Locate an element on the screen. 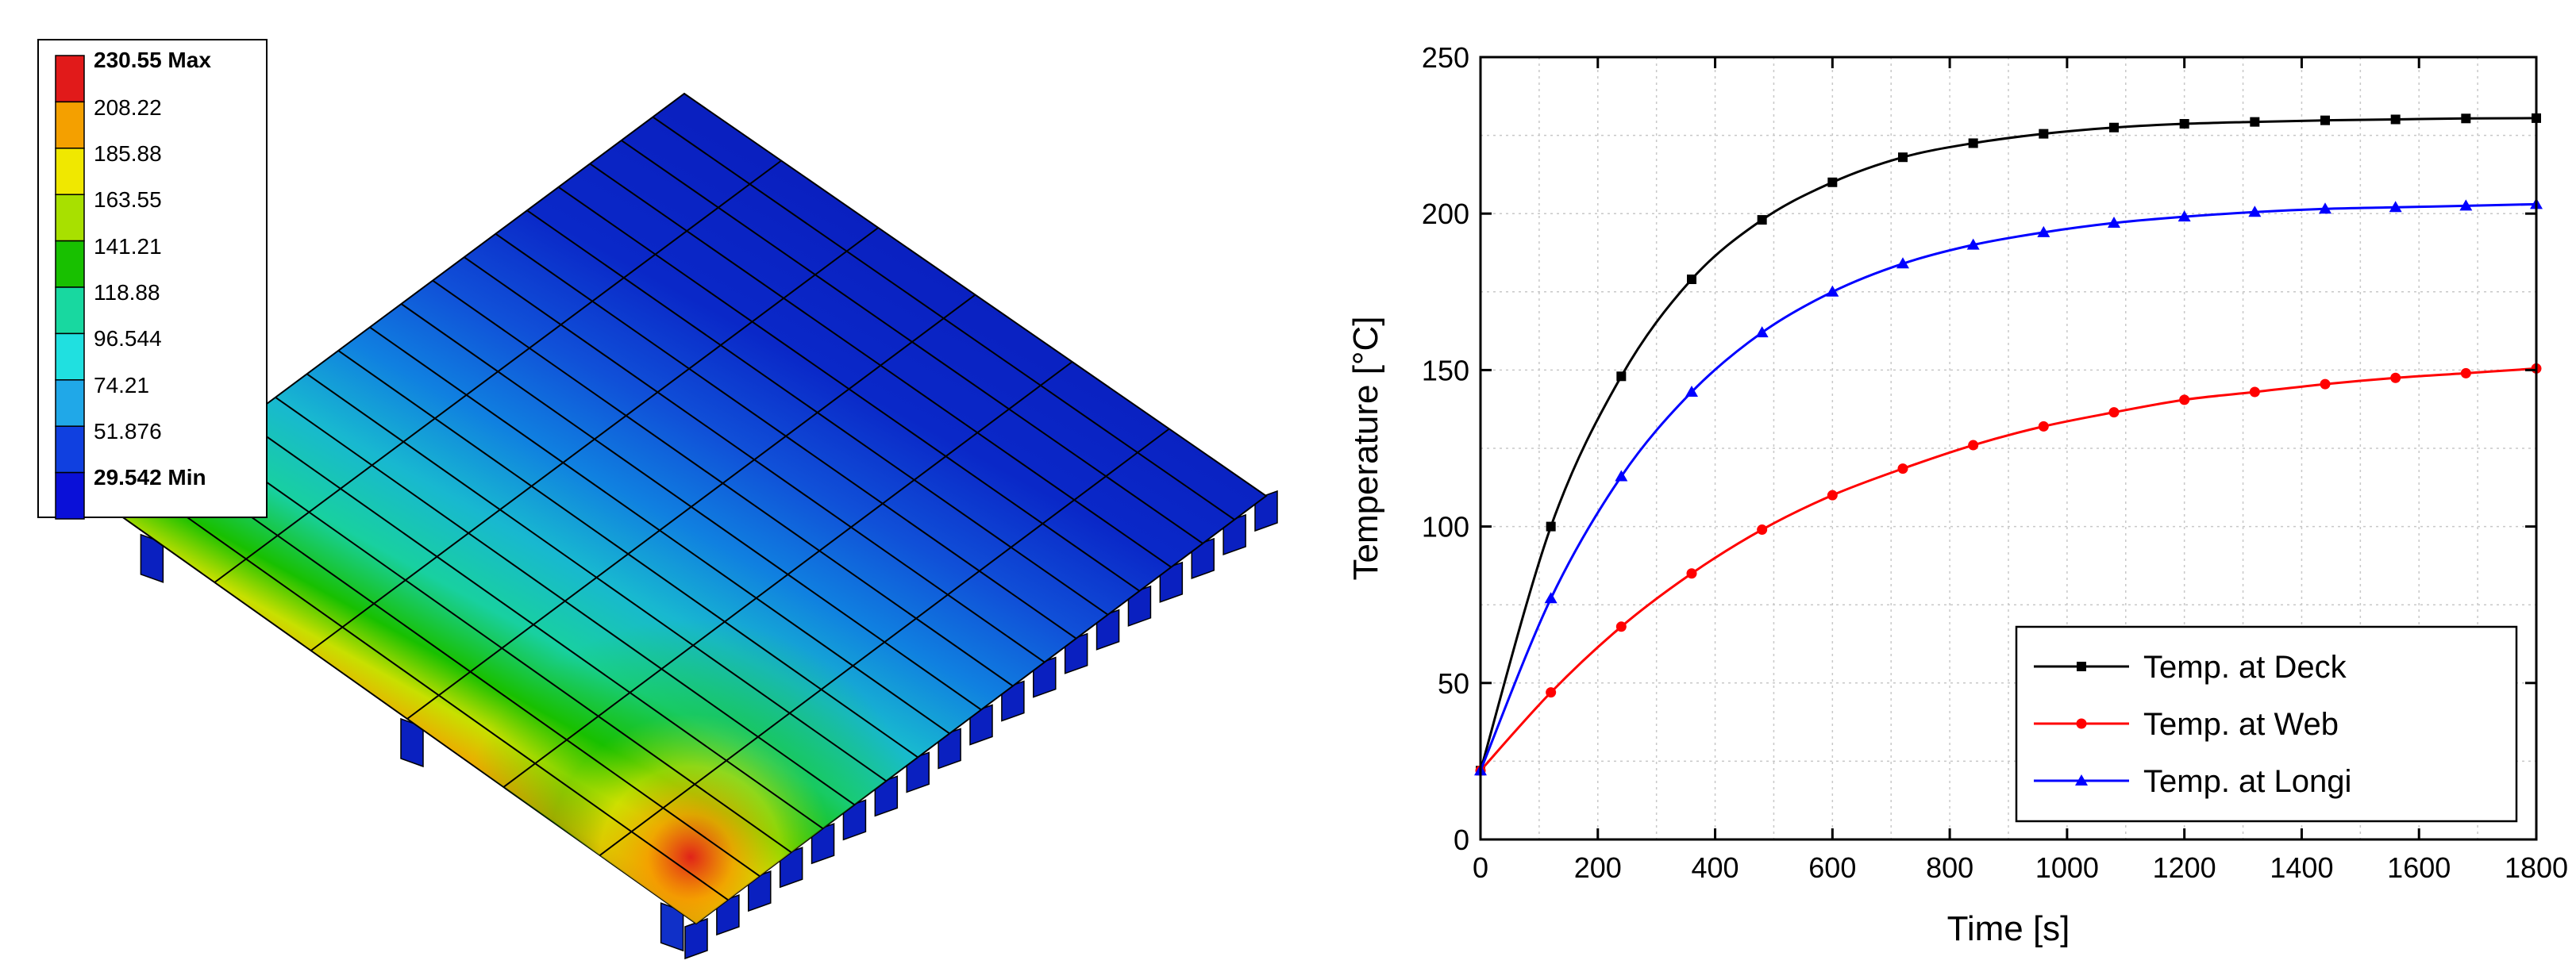  x-axis-label: Time [s] is located at coordinates (2008, 928).